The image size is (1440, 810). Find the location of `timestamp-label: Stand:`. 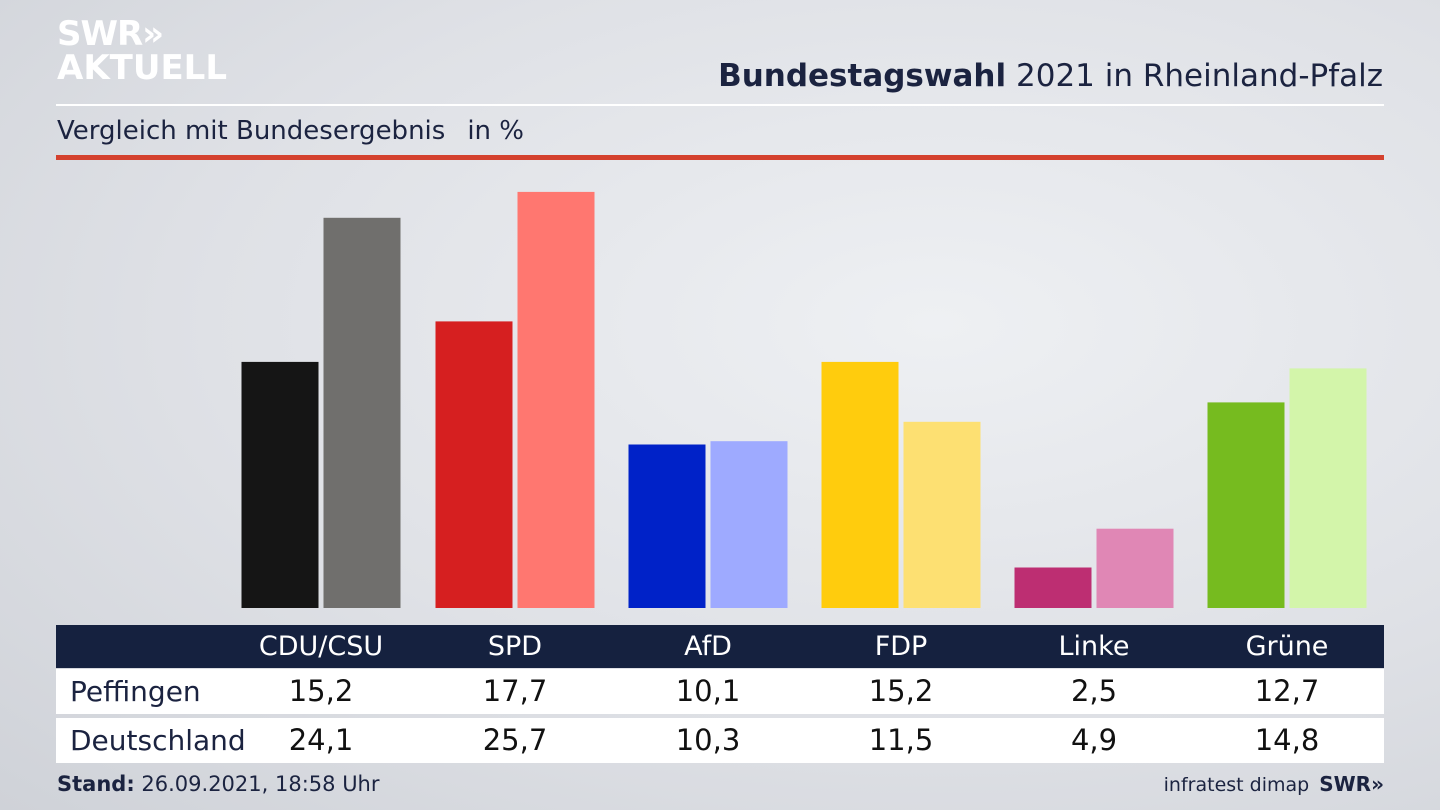

timestamp-label: Stand: is located at coordinates (96, 784).